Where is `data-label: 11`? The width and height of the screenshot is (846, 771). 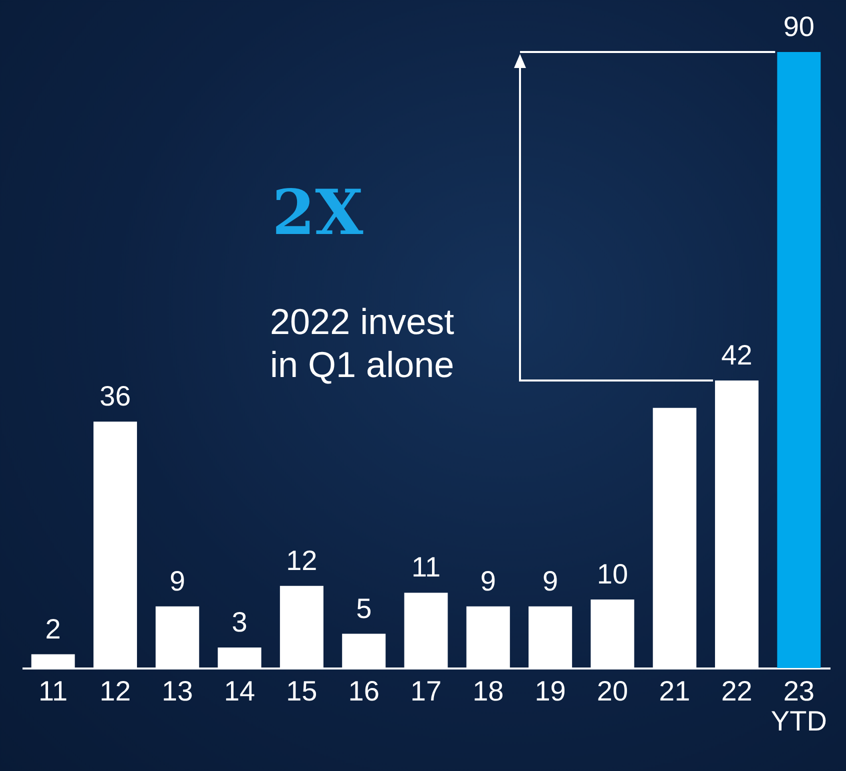
data-label: 11 is located at coordinates (426, 567).